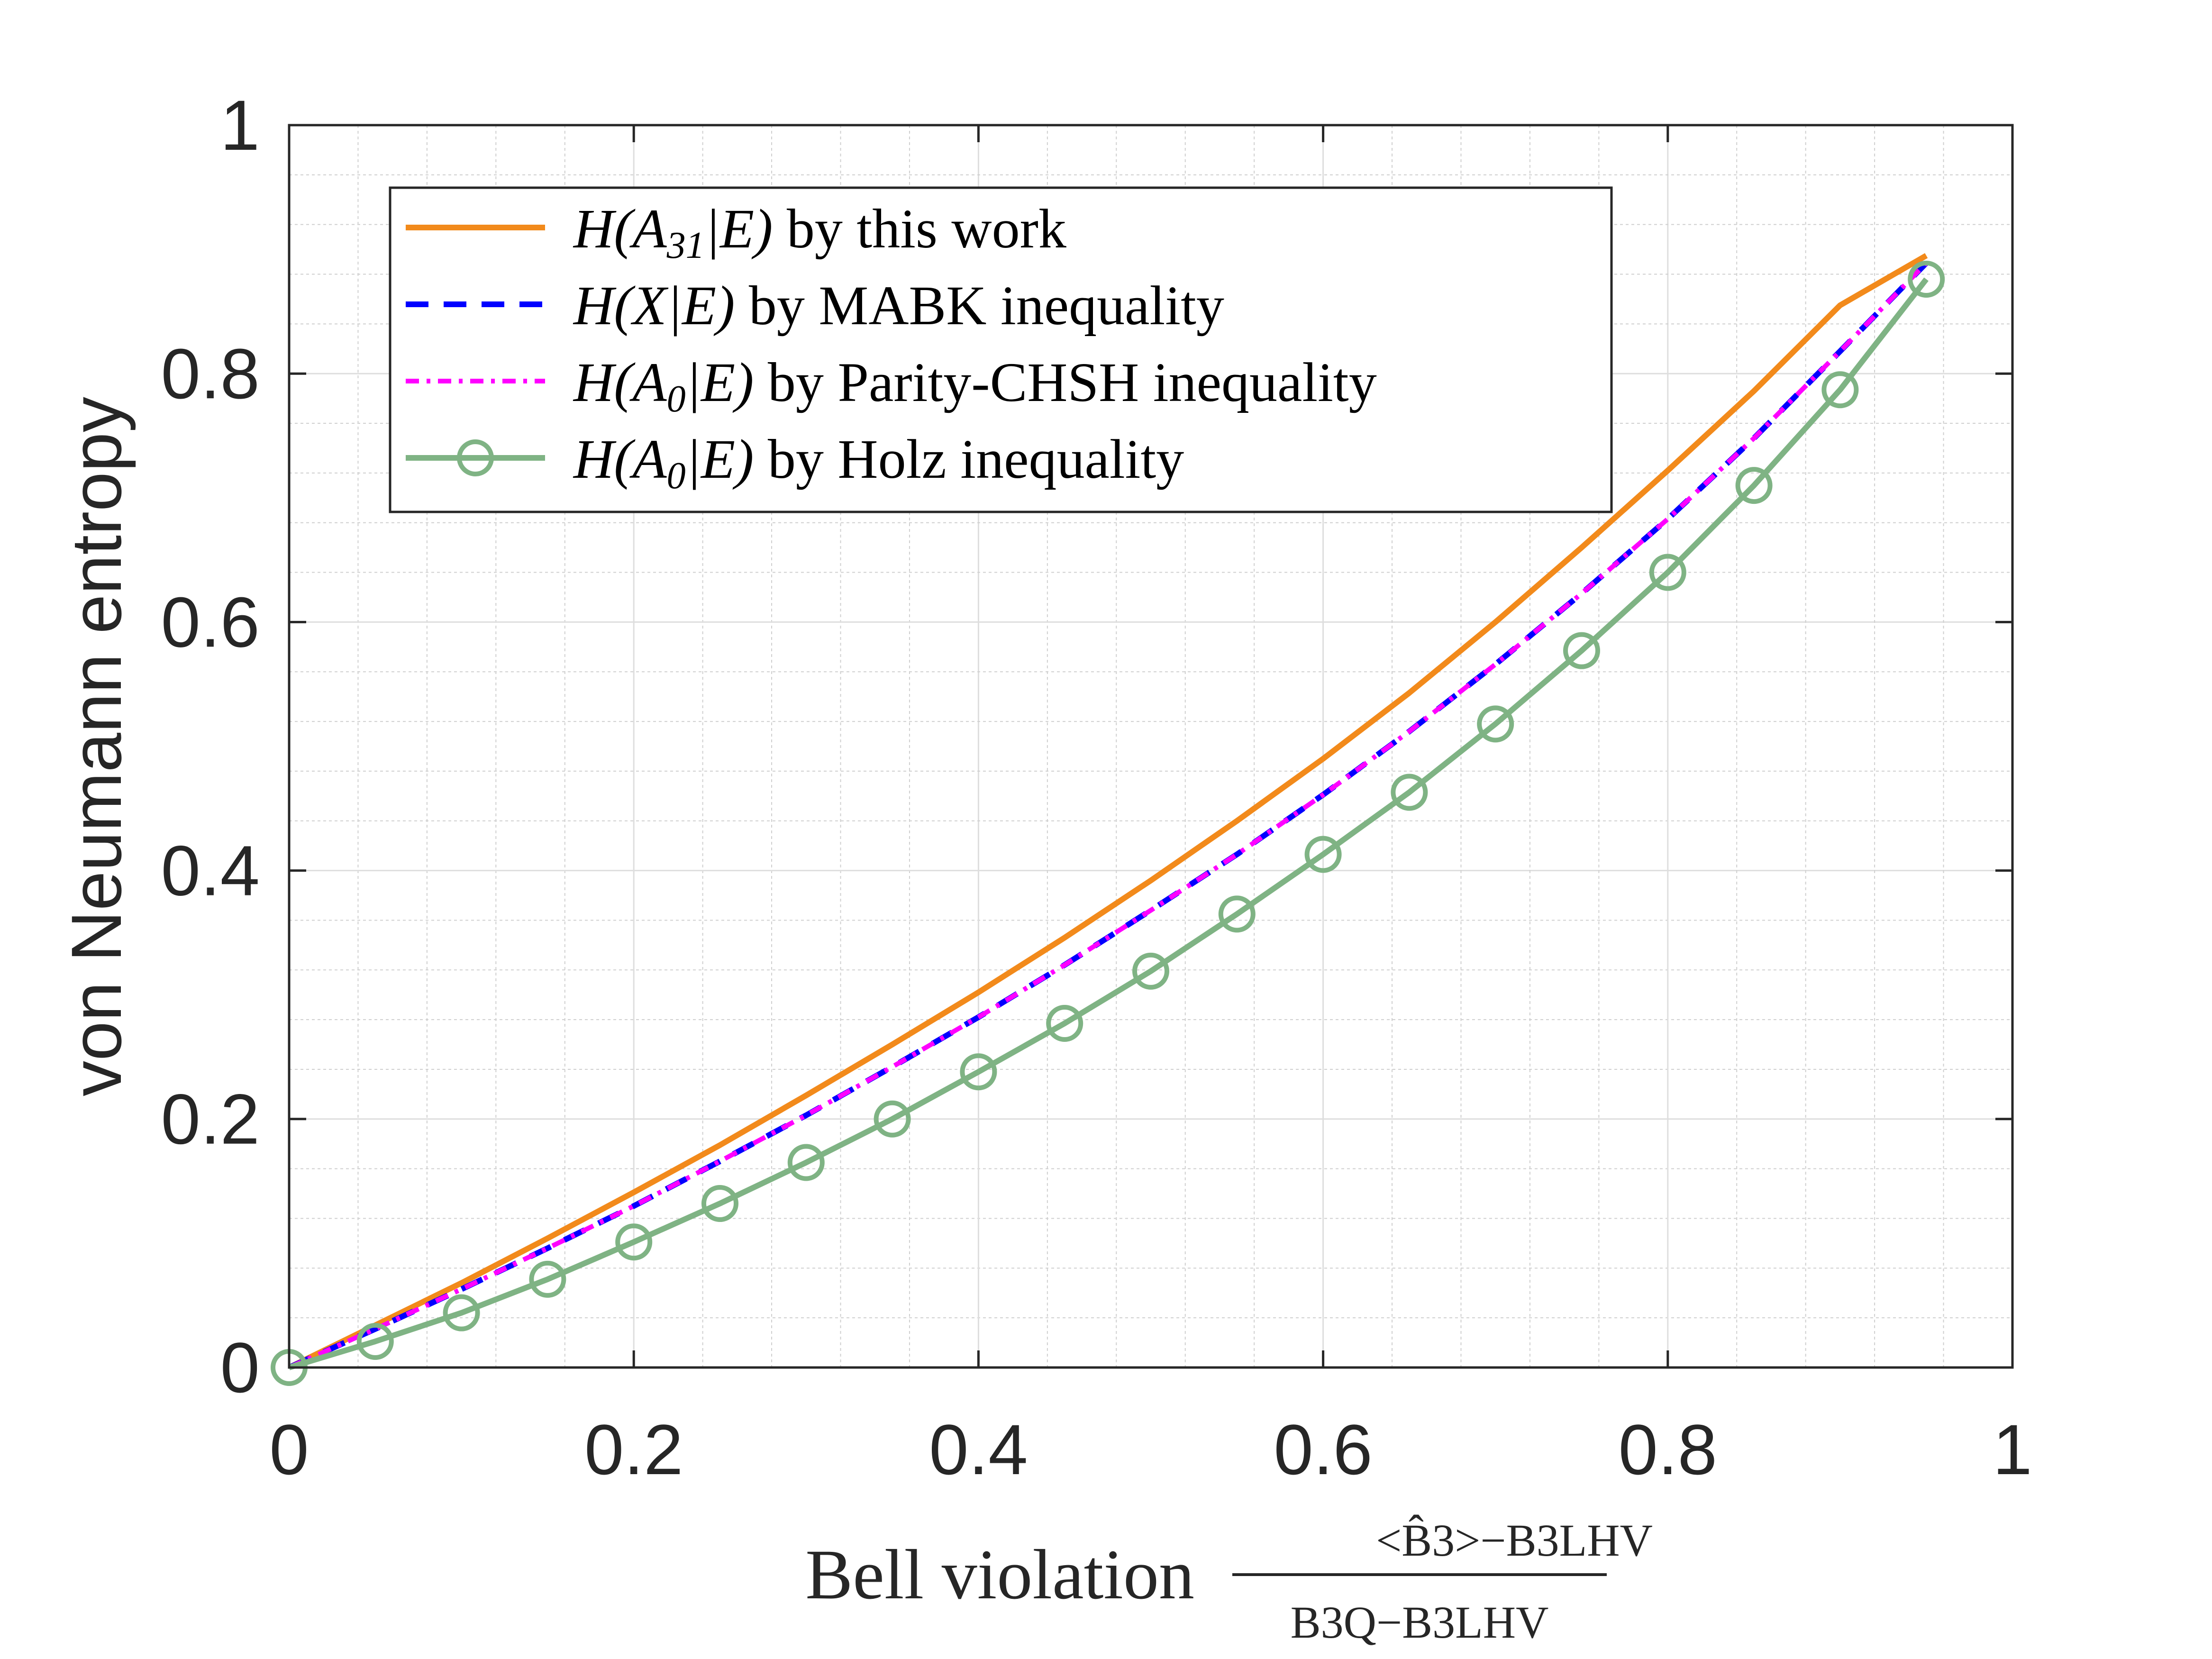 The height and width of the screenshot is (1659, 2212). Describe the element at coordinates (1668, 1449) in the screenshot. I see `x-tick-label: 0.8` at that location.